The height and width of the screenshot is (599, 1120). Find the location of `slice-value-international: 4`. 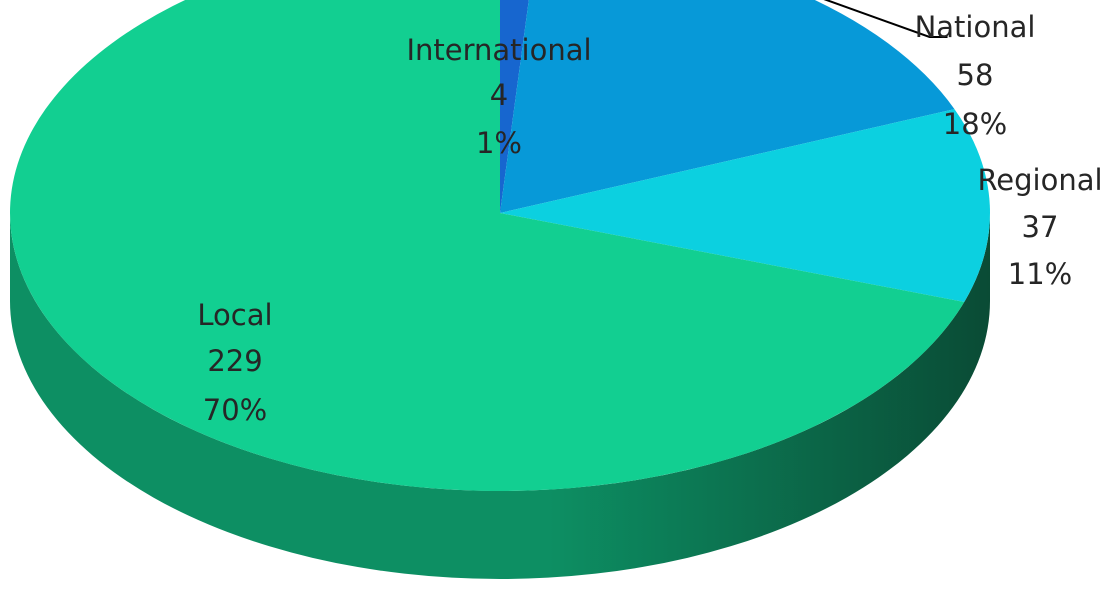

slice-value-international: 4 is located at coordinates (499, 95).